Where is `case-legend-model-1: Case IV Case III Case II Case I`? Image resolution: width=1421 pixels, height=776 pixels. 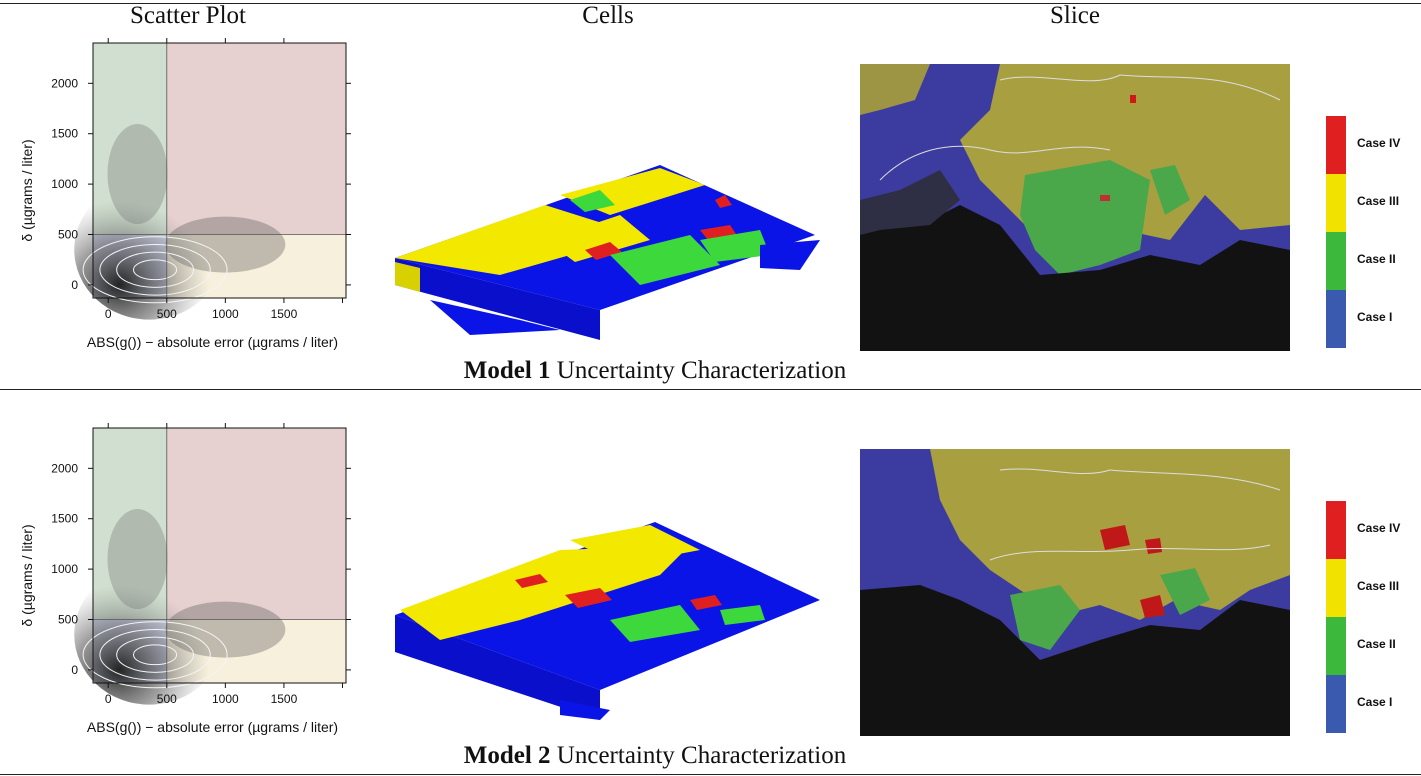 case-legend-model-1: Case IV Case III Case II Case I is located at coordinates (1363, 232).